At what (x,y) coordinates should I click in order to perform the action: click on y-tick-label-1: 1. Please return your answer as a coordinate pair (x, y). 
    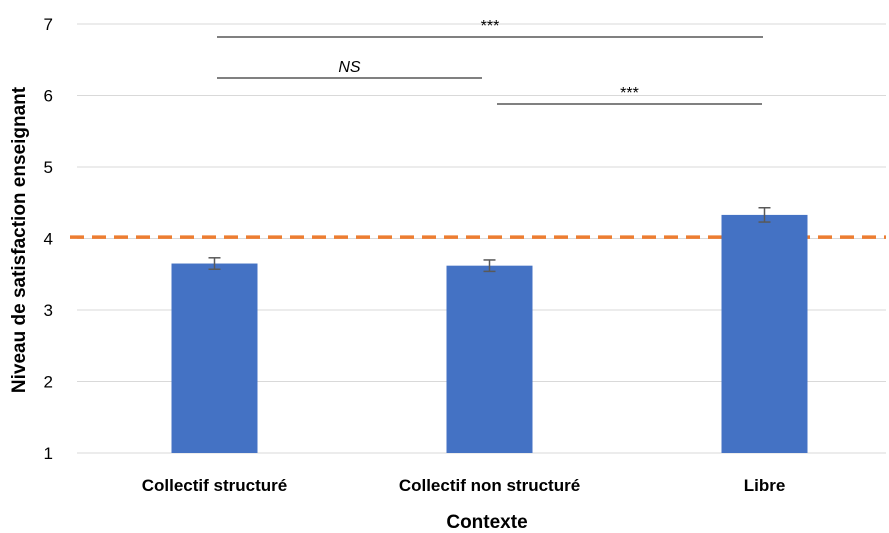
    Looking at the image, I should click on (48, 453).